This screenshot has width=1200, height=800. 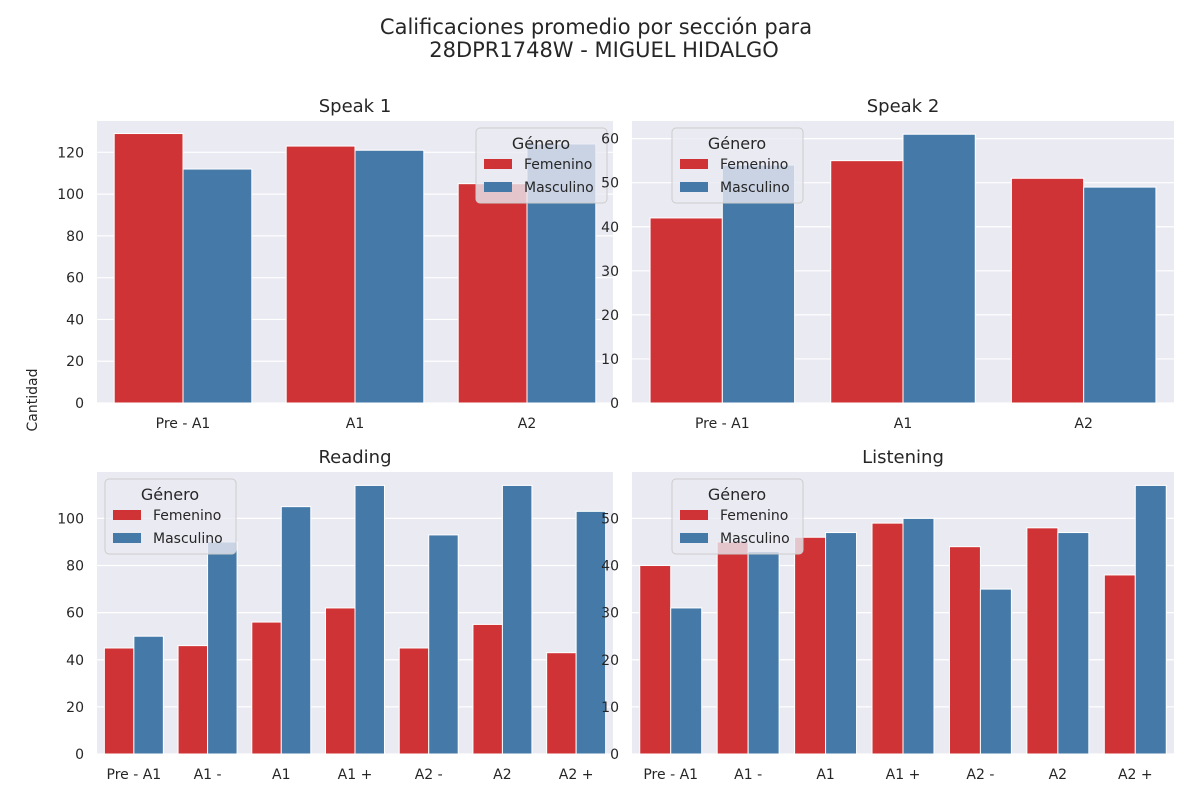 I want to click on figure-title-line-1: Calificaciones promedio por sección para, so click(x=596, y=27).